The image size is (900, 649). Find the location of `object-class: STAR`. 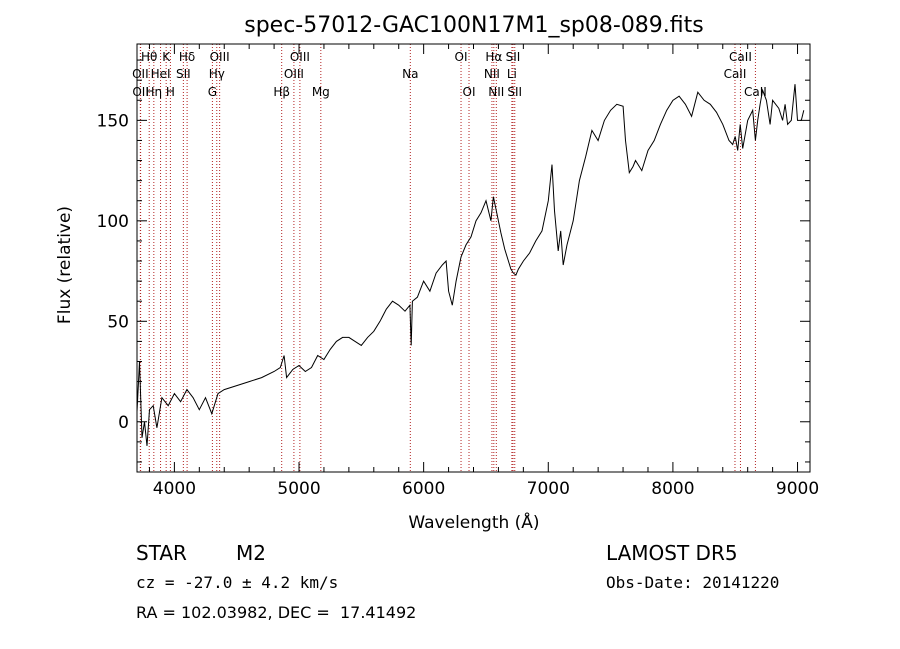

object-class: STAR is located at coordinates (161, 553).